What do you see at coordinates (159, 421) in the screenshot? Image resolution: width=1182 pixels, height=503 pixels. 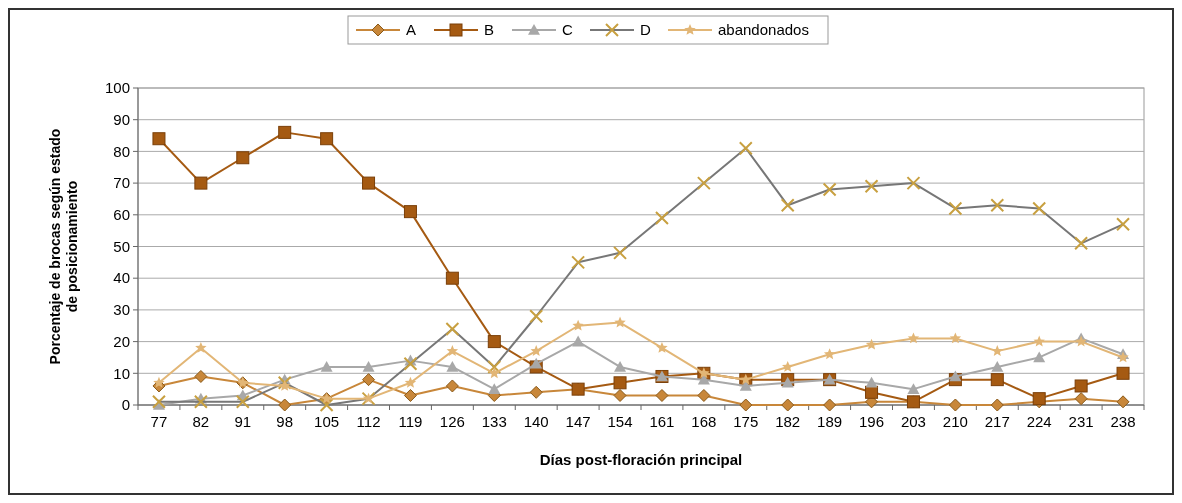 I see `x-tick-label: 77` at bounding box center [159, 421].